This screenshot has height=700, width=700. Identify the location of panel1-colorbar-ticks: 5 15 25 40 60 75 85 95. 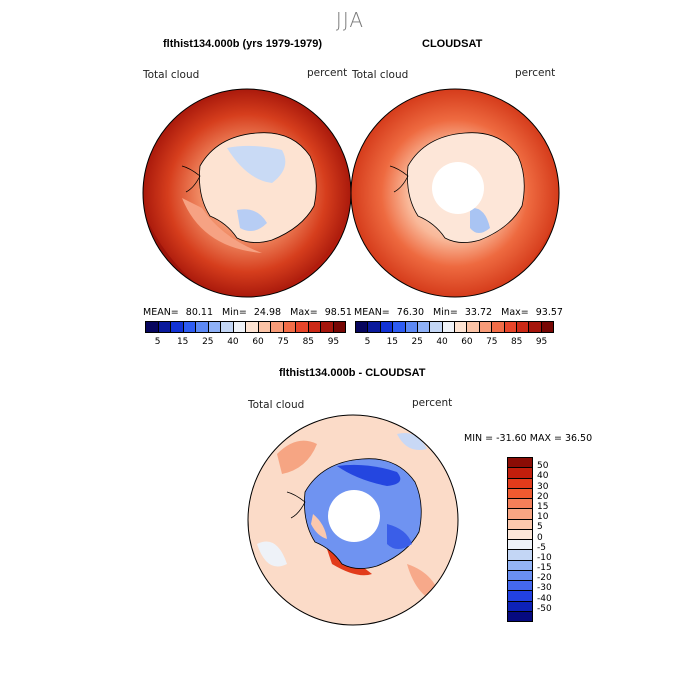
(245, 343).